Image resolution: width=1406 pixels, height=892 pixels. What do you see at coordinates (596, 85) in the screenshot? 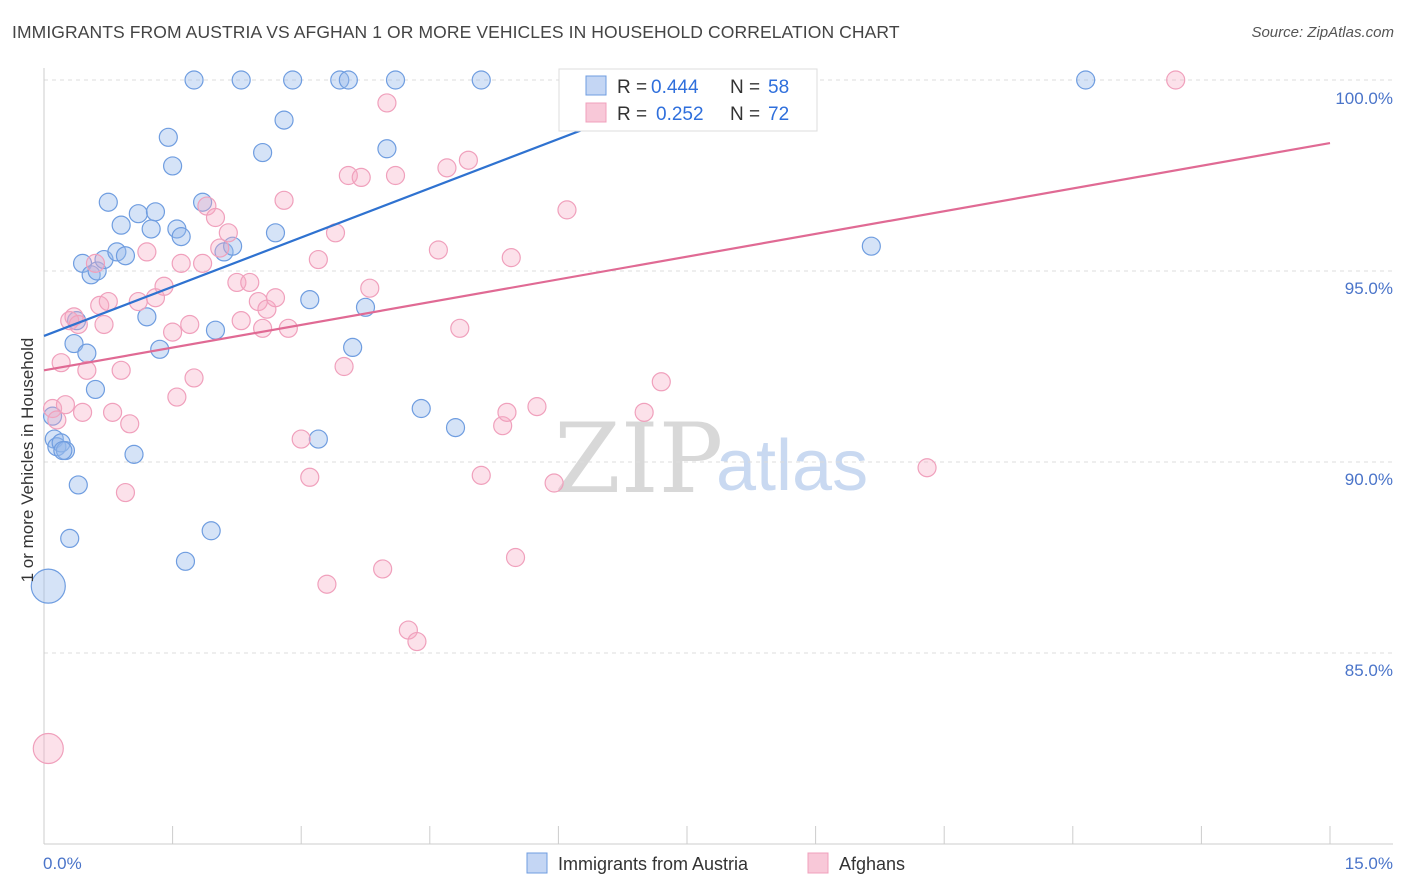
I see `legend-swatch-blue` at bounding box center [596, 85].